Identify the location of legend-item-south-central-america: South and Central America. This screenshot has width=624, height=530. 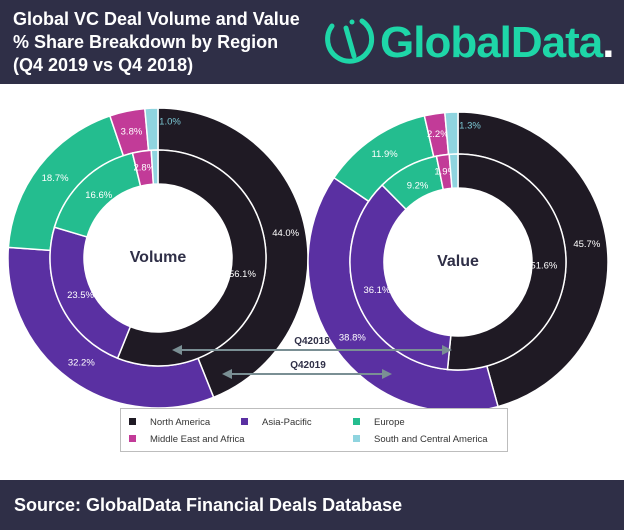
(420, 440).